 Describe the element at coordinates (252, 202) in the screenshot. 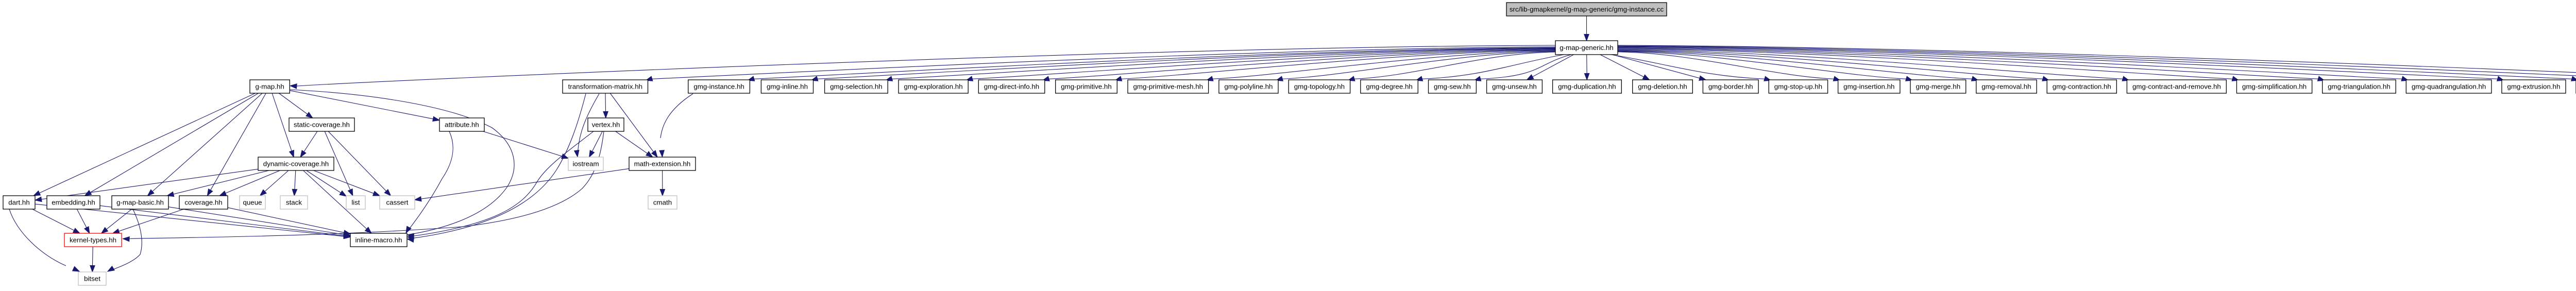

I see `svg-text: queue` at that location.